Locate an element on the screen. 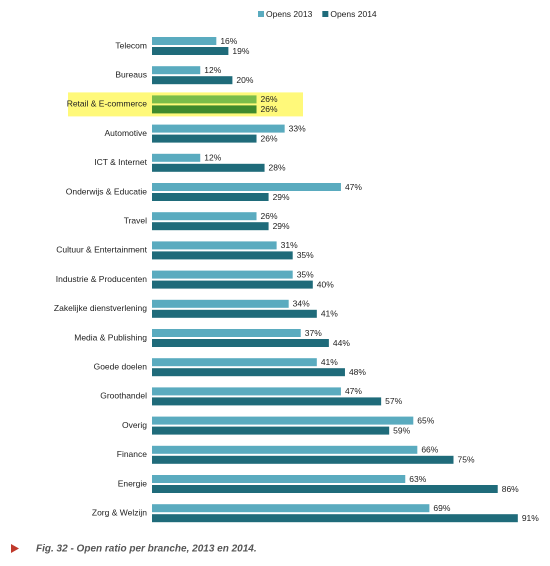 Image resolution: width=550 pixels, height=566 pixels. category-label: Industrie & Producenten is located at coordinates (101, 279).